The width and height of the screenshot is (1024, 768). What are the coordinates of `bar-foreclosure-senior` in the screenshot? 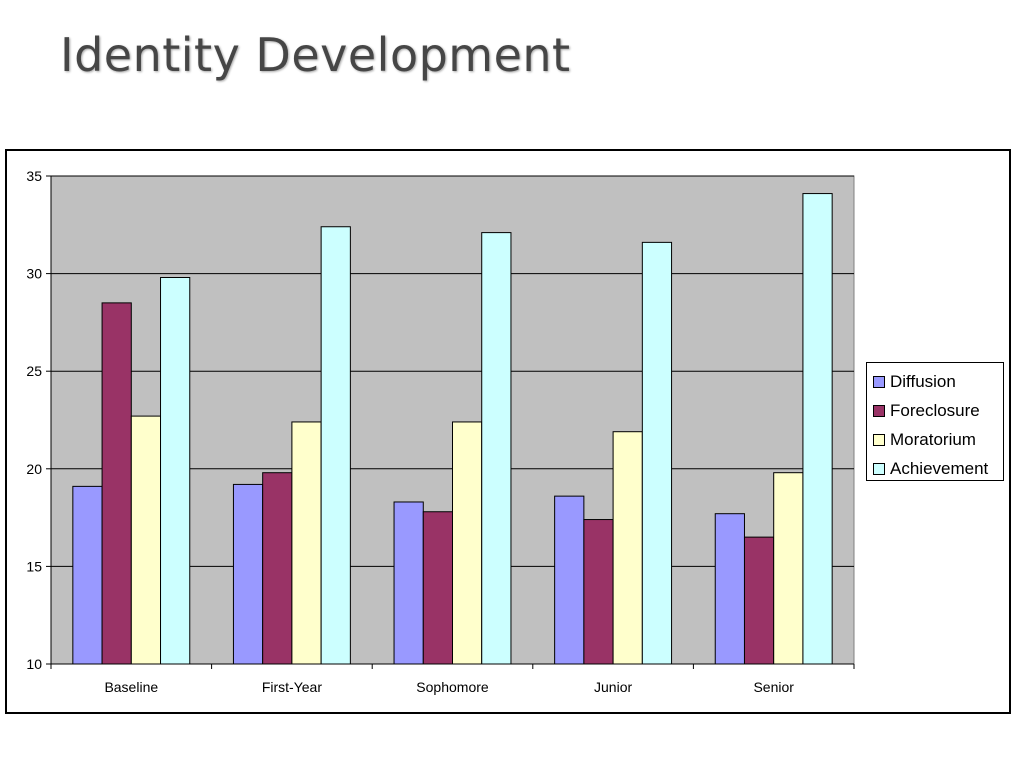 It's located at (759, 600).